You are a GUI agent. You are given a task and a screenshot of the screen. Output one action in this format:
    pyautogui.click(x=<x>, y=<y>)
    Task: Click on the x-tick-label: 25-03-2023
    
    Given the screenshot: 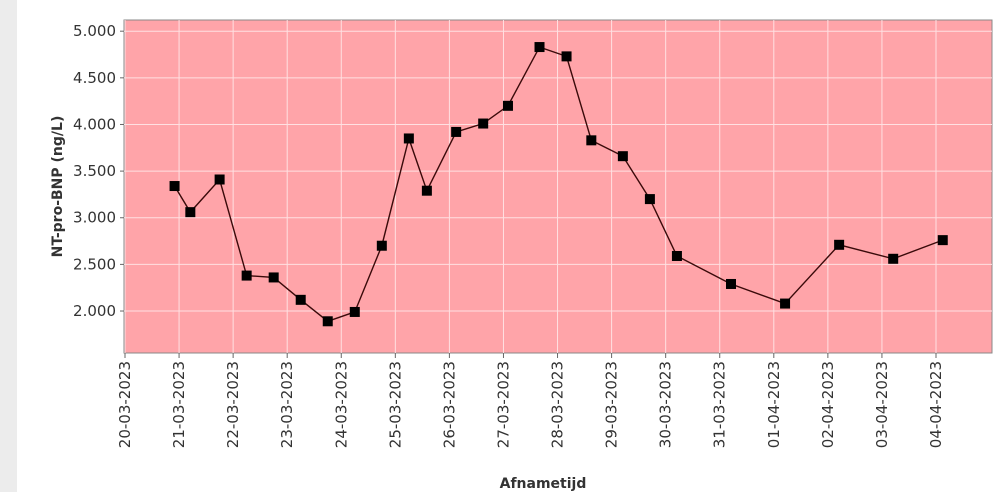 What is the action you would take?
    pyautogui.click(x=395, y=404)
    